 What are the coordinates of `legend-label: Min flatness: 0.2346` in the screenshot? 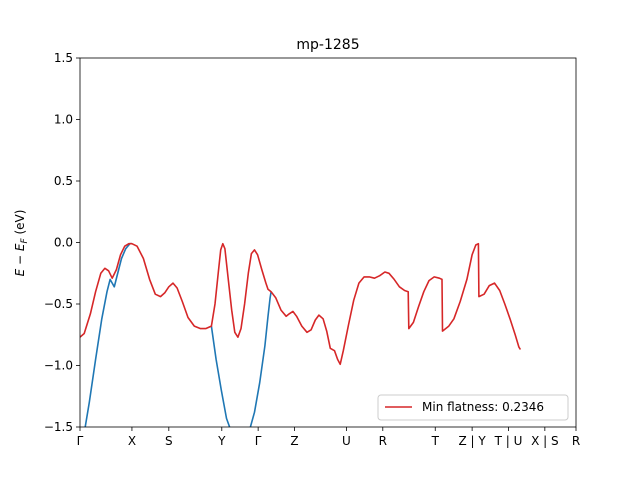 It's located at (483, 407).